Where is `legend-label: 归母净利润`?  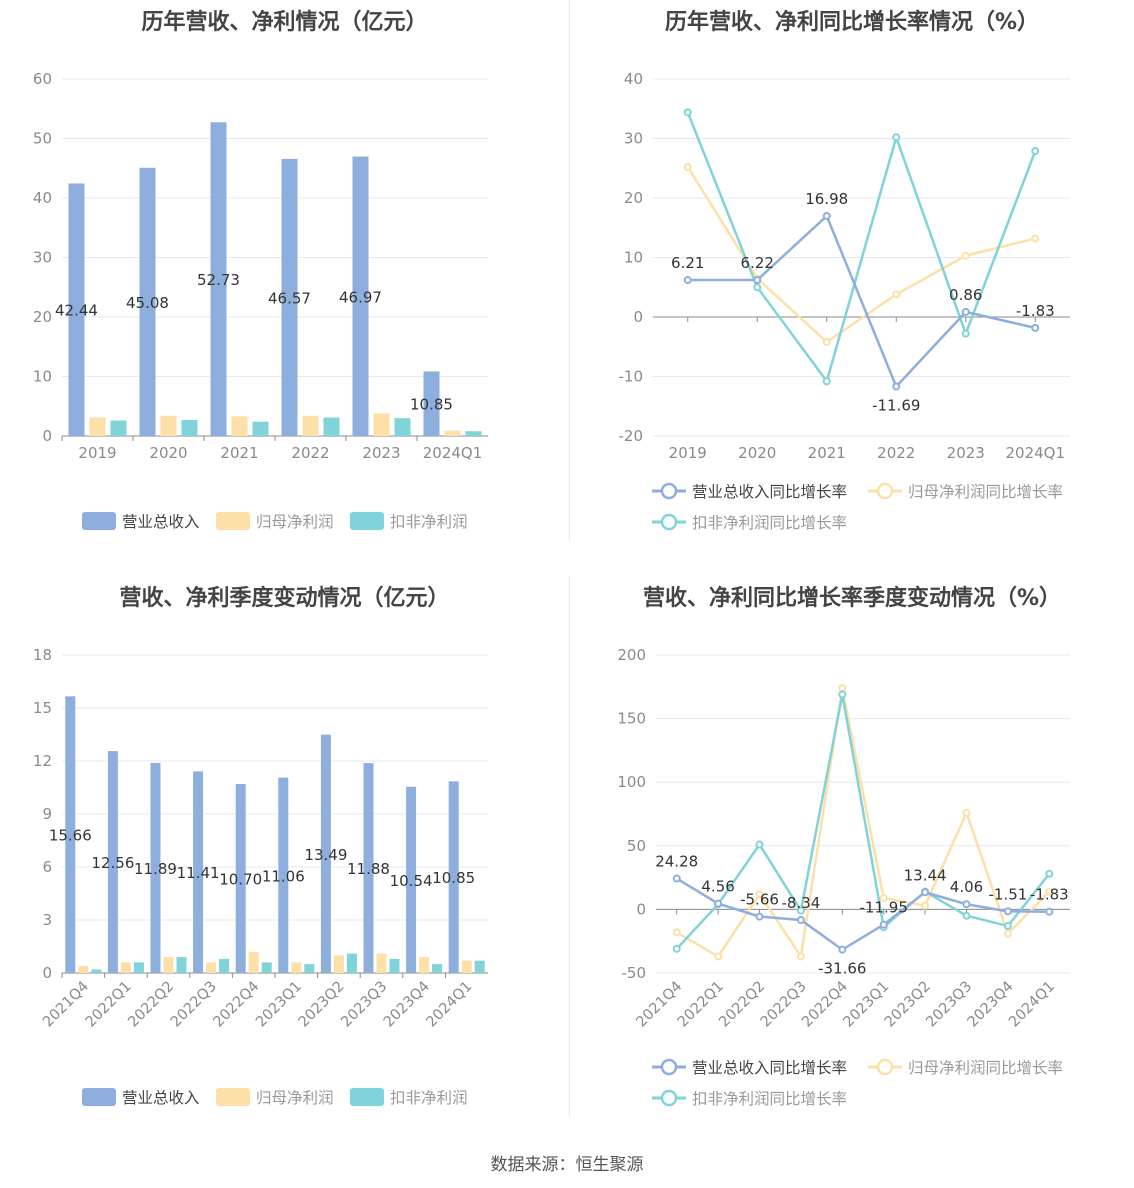 legend-label: 归母净利润 is located at coordinates (295, 522).